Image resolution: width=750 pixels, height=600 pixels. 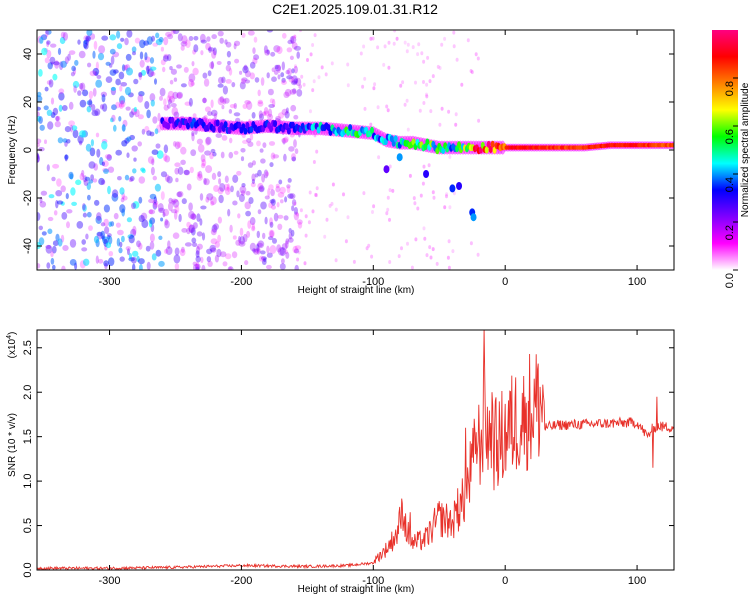 I want to click on snr-xtick-label: -200, so click(x=241, y=581).